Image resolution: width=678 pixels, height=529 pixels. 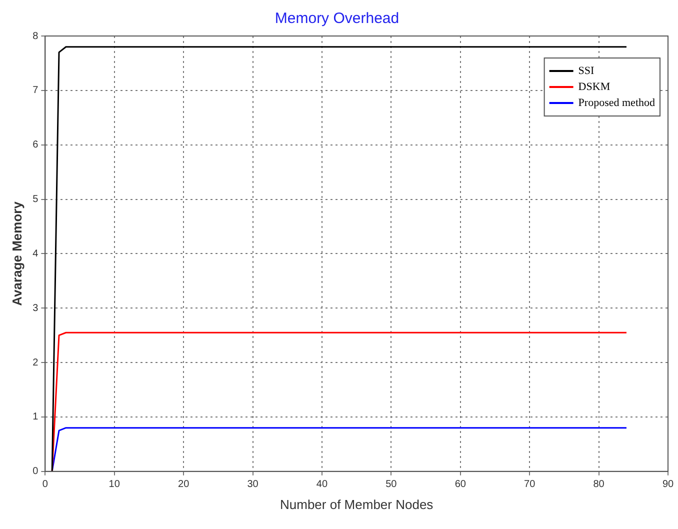 I want to click on y-tick-label: 8, so click(x=35, y=36).